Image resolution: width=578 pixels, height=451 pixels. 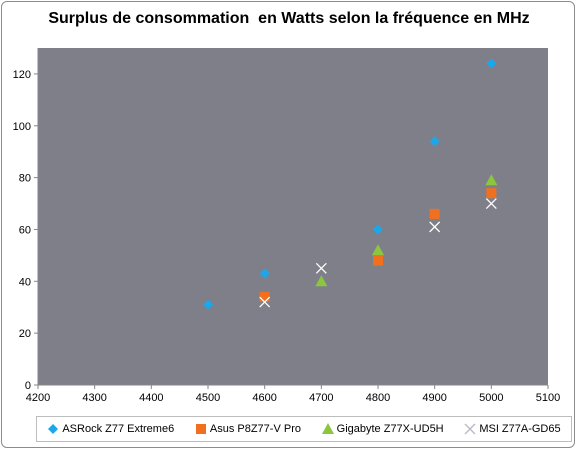 I want to click on y-tick-label: 0, so click(x=28, y=386).